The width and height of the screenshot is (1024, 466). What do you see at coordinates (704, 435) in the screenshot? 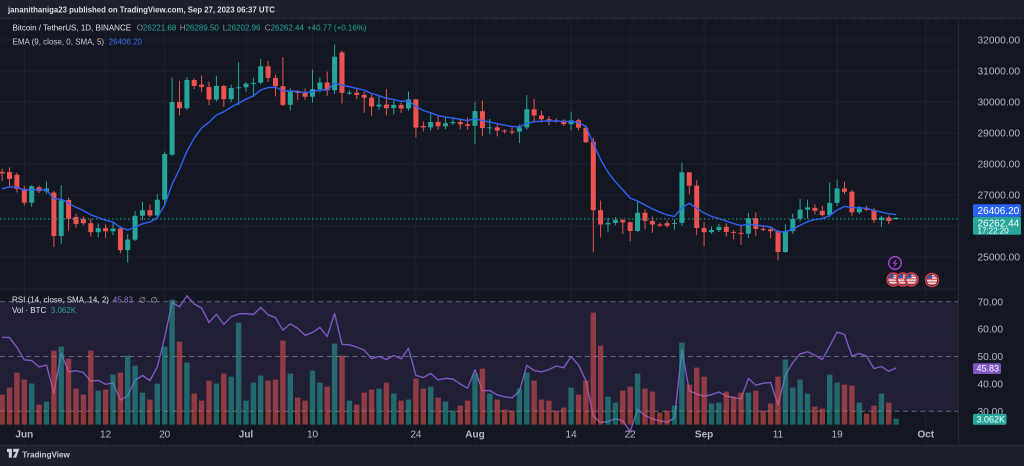
I see `svg-text: Sep` at bounding box center [704, 435].